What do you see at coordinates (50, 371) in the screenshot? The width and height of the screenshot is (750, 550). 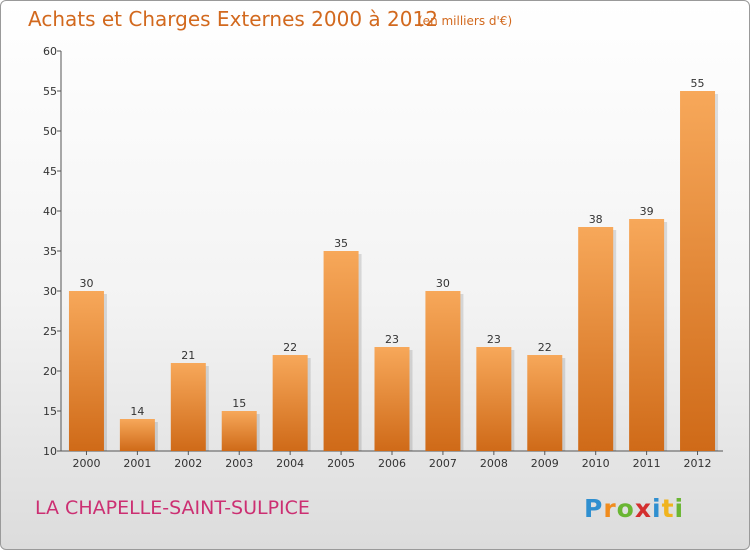 I see `y-tick-label: 20` at bounding box center [50, 371].